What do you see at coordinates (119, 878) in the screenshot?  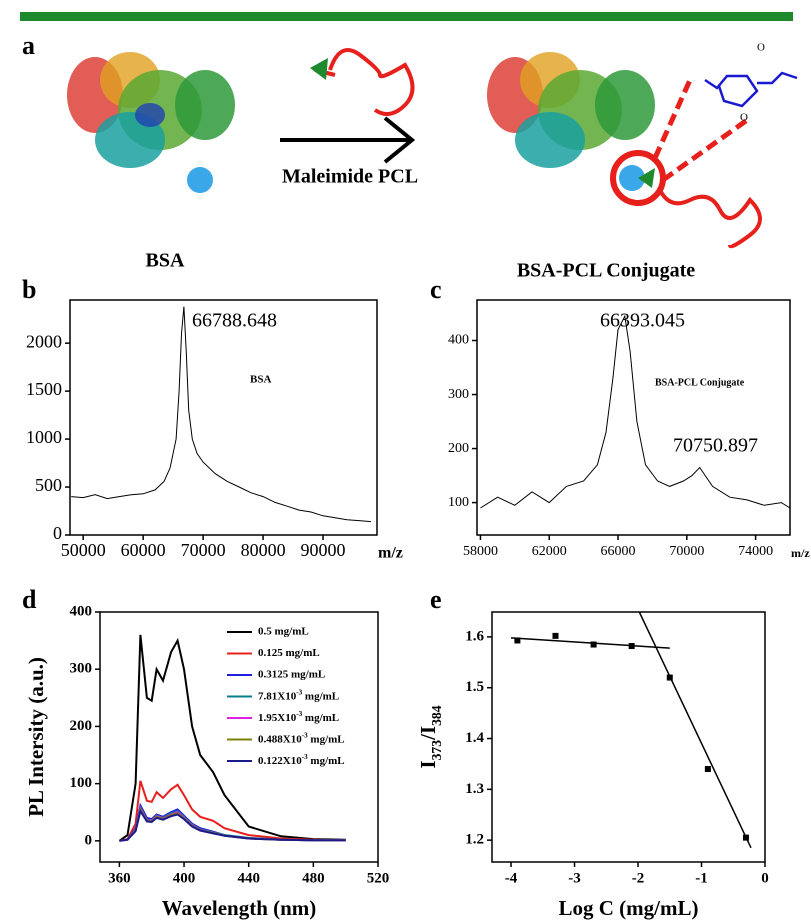 I see `x-tick-label: 360` at bounding box center [119, 878].